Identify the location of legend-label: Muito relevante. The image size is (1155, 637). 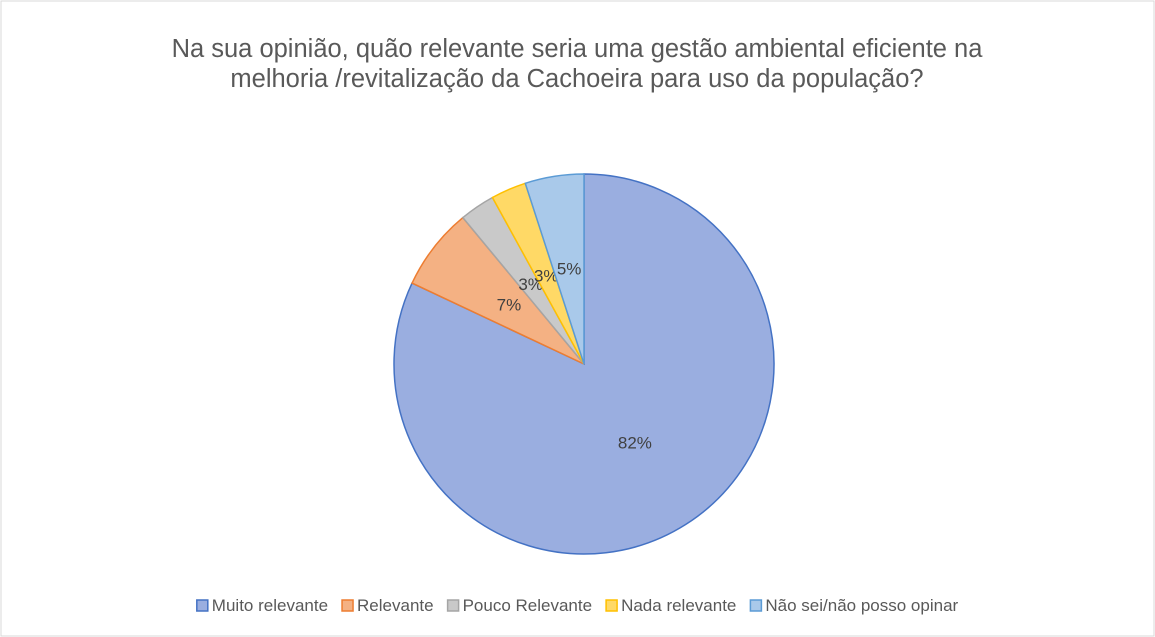
(270, 605).